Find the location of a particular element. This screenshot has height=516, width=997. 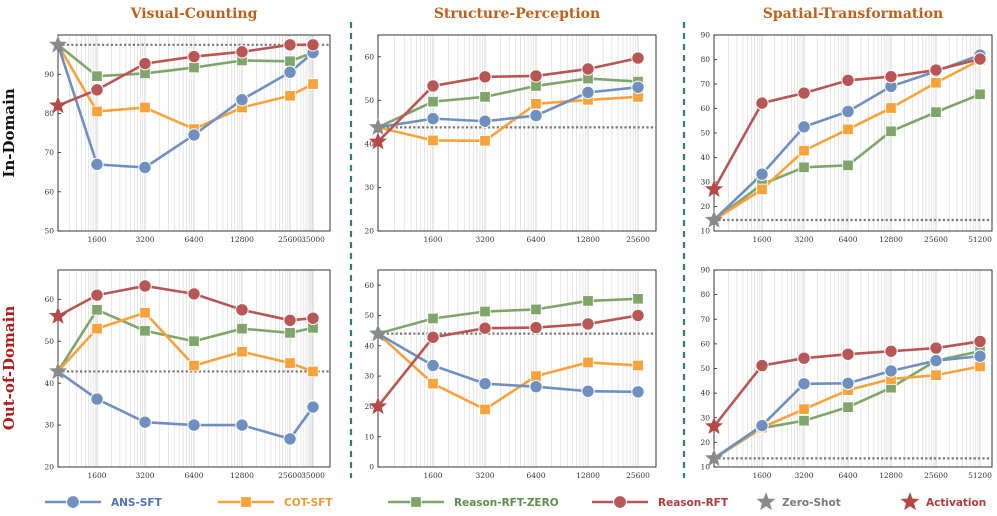

y-tick-label: 10 is located at coordinates (369, 436).